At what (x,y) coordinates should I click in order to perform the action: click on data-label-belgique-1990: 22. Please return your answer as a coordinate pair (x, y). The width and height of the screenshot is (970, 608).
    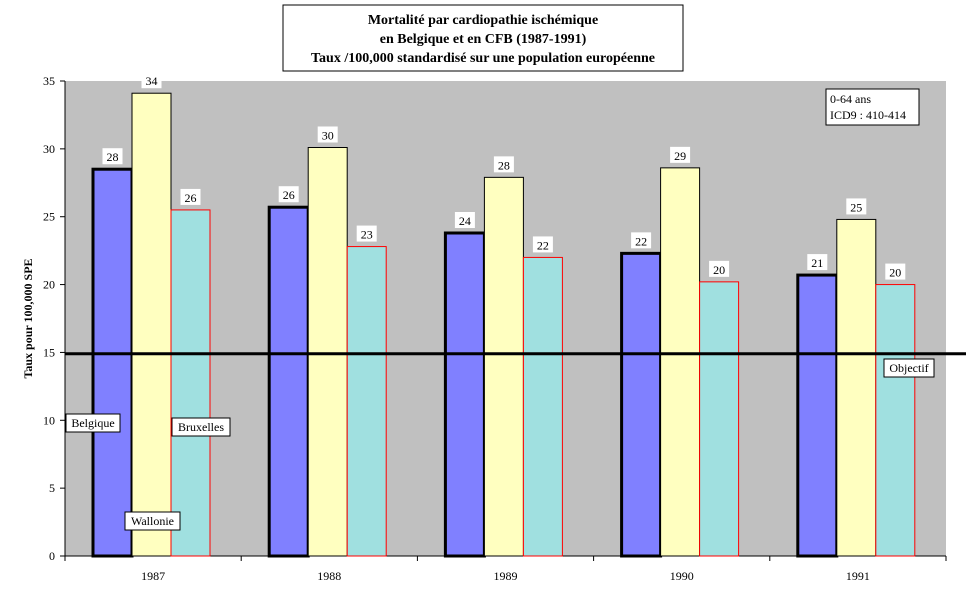
    Looking at the image, I should click on (641, 241).